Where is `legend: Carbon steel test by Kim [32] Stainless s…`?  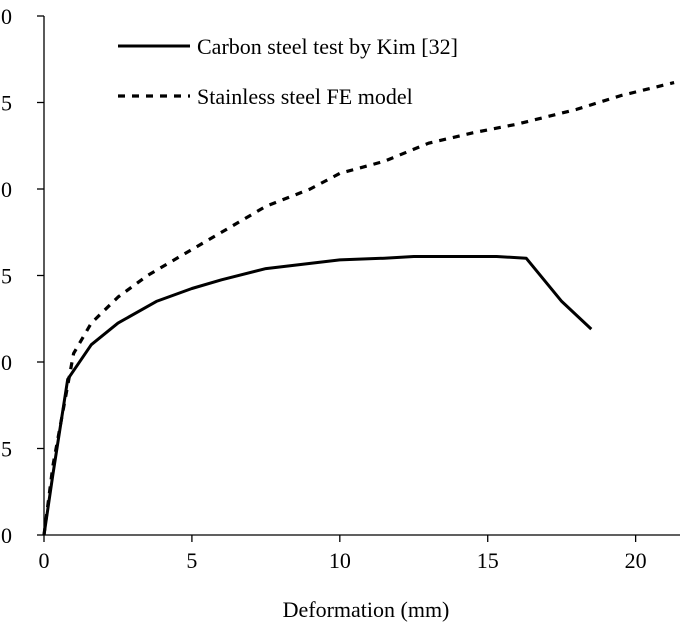
legend: Carbon steel test by Kim [32] Stainless s… is located at coordinates (288, 71).